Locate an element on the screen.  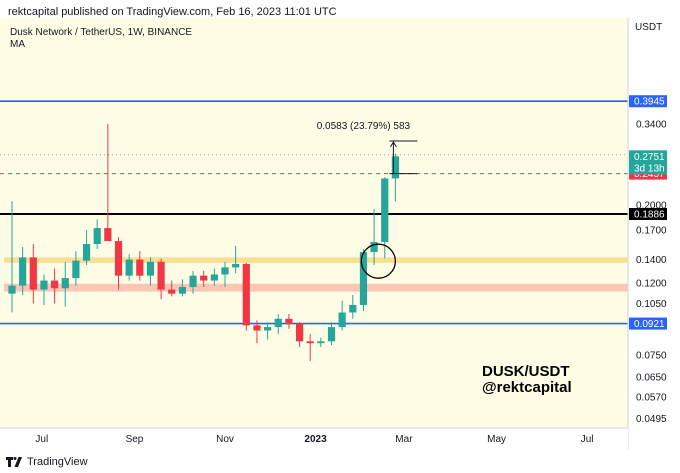
footer: TradingView is located at coordinates (47, 462).